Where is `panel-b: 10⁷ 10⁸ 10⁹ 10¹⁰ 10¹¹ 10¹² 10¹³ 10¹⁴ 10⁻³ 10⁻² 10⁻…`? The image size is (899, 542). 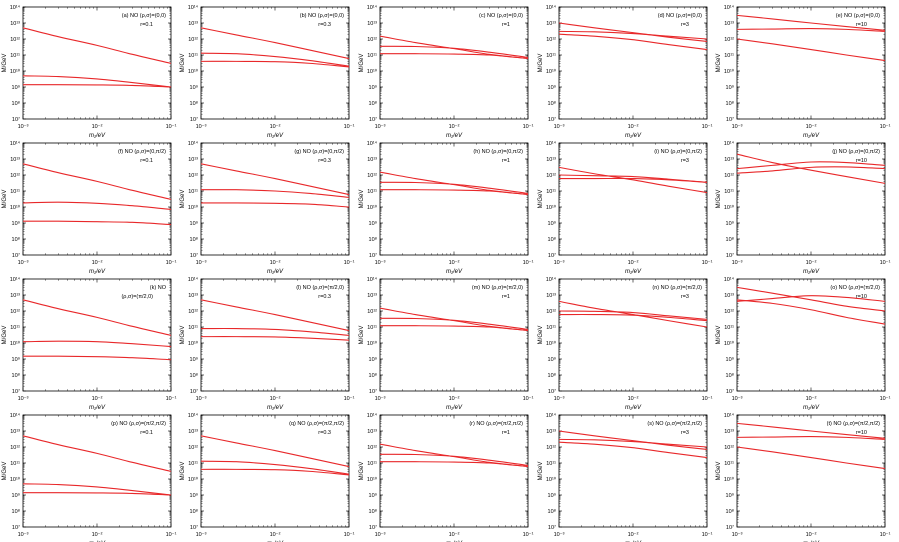 panel-b: 10⁷ 10⁸ 10⁹ 10¹⁰ 10¹¹ 10¹² 10¹³ 10¹⁴ 10⁻³ 10⁻² 10⁻… is located at coordinates (267, 71).